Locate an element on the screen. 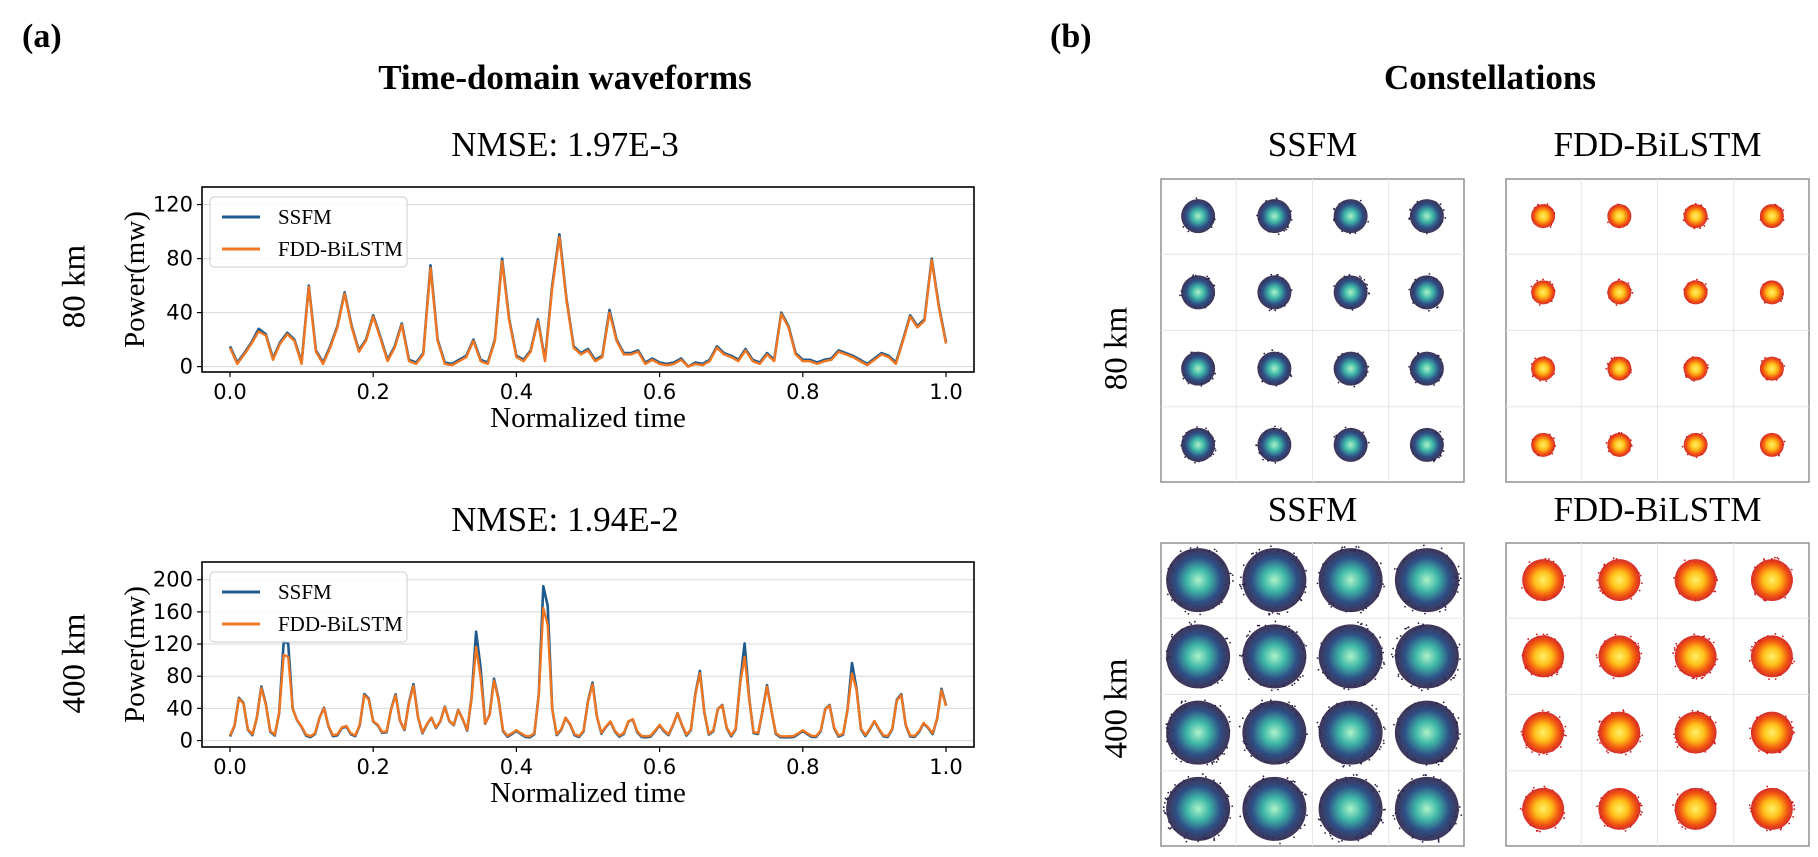 The height and width of the screenshot is (857, 1818). const-row-1-label: 80 km is located at coordinates (1116, 348).